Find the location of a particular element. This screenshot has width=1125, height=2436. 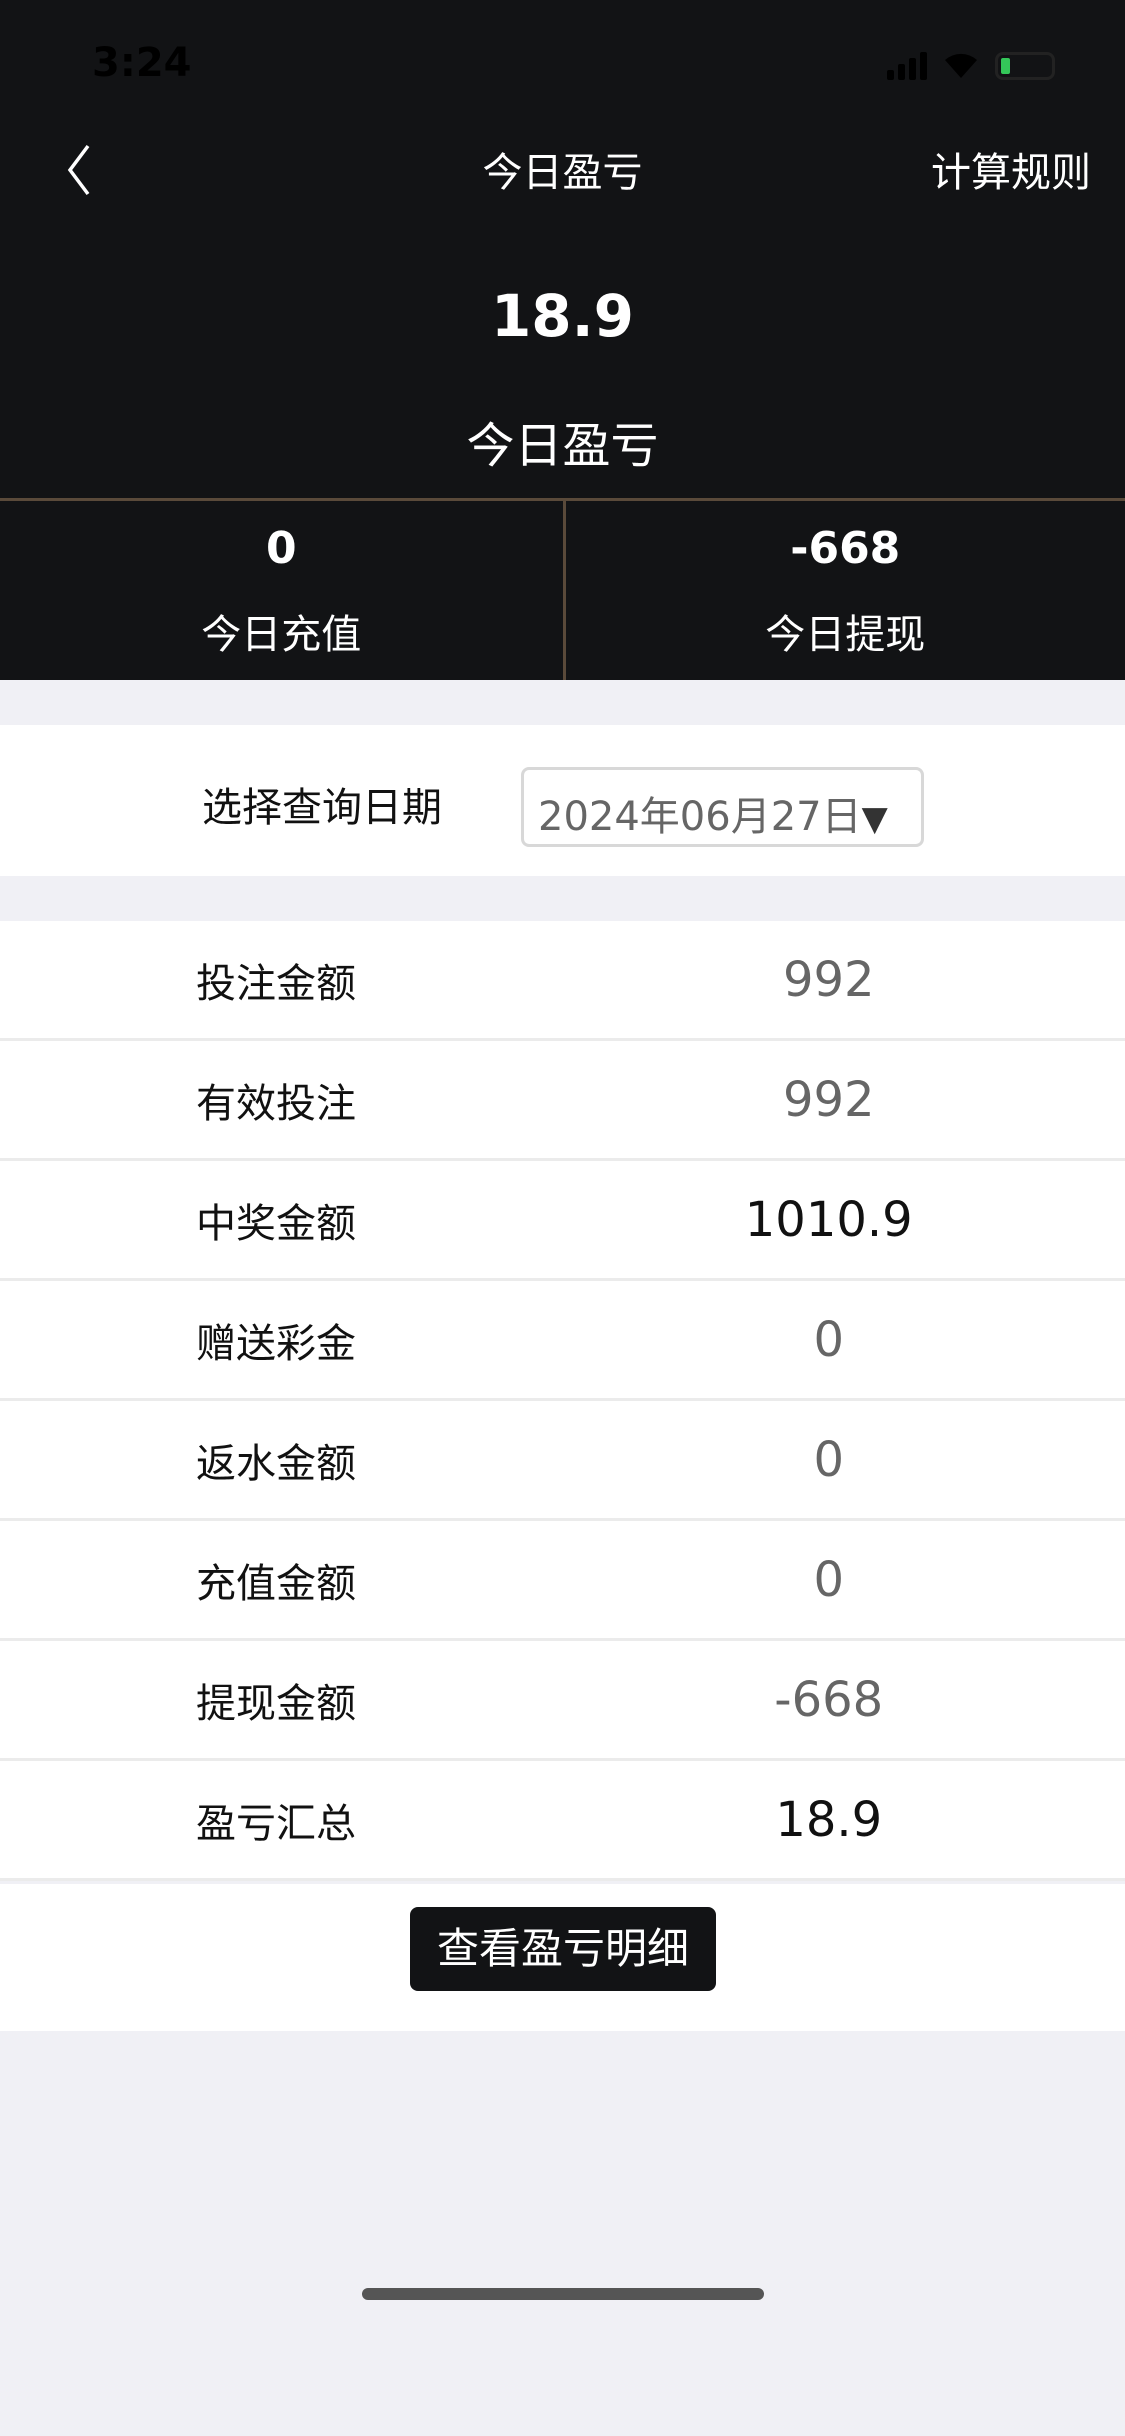

today-withdraw-value: -668 is located at coordinates (845, 548).